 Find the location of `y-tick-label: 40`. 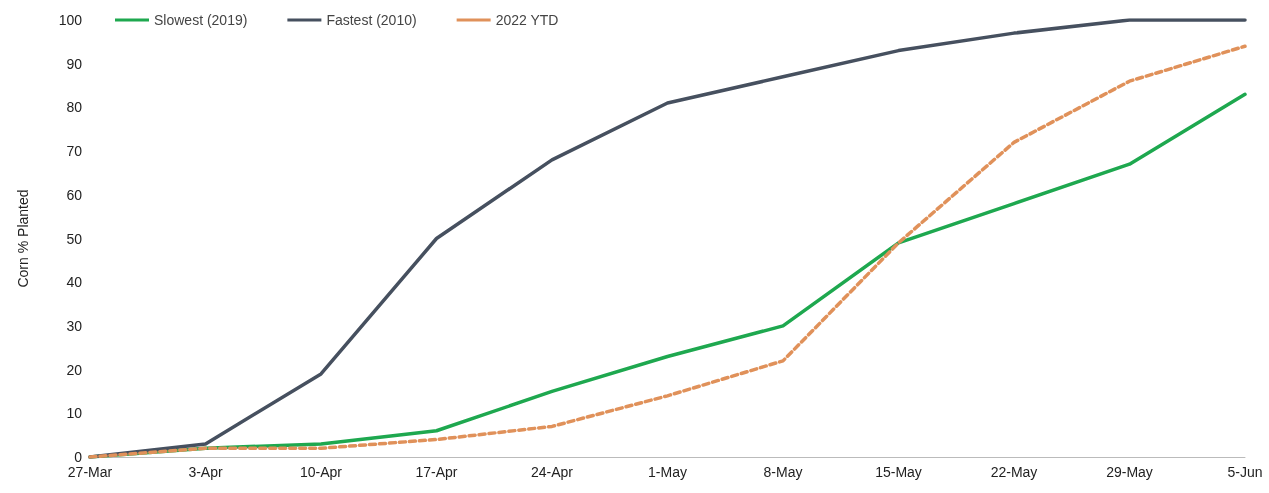

y-tick-label: 40 is located at coordinates (74, 282).